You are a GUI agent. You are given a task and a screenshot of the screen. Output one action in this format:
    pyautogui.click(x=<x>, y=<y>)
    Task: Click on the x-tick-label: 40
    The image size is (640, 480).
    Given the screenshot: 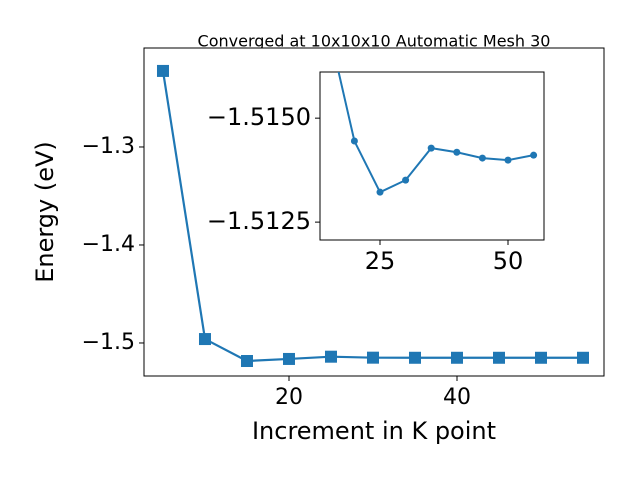 What is the action you would take?
    pyautogui.click(x=457, y=397)
    